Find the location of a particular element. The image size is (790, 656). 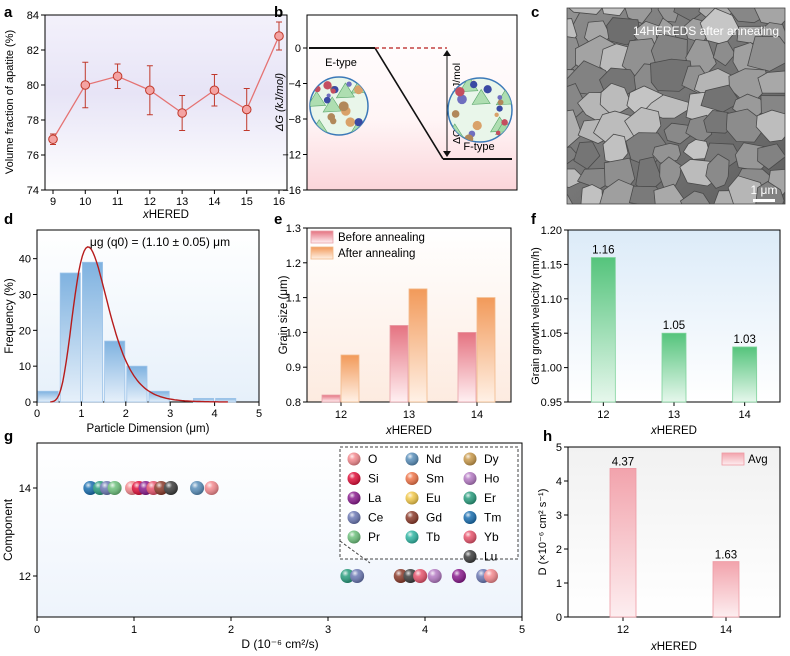

panel-b-etype-label: E-type is located at coordinates (341, 63).